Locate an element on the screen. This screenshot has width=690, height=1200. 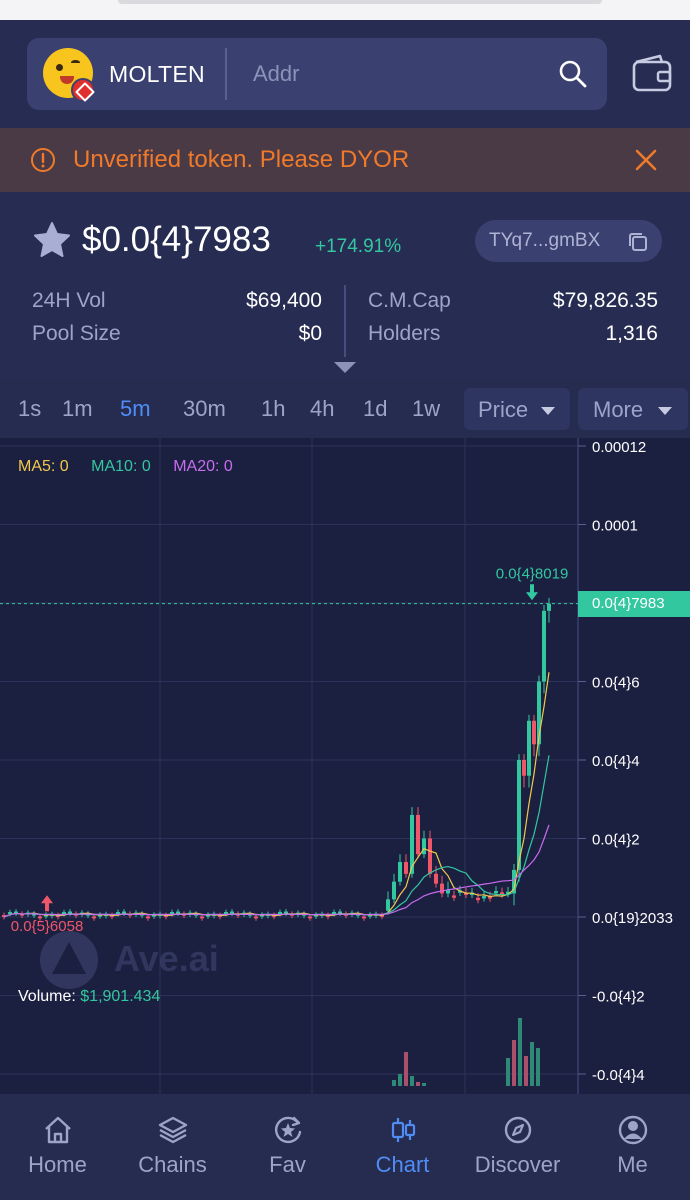
stat-holders-value: 1,316 is located at coordinates (631, 333).